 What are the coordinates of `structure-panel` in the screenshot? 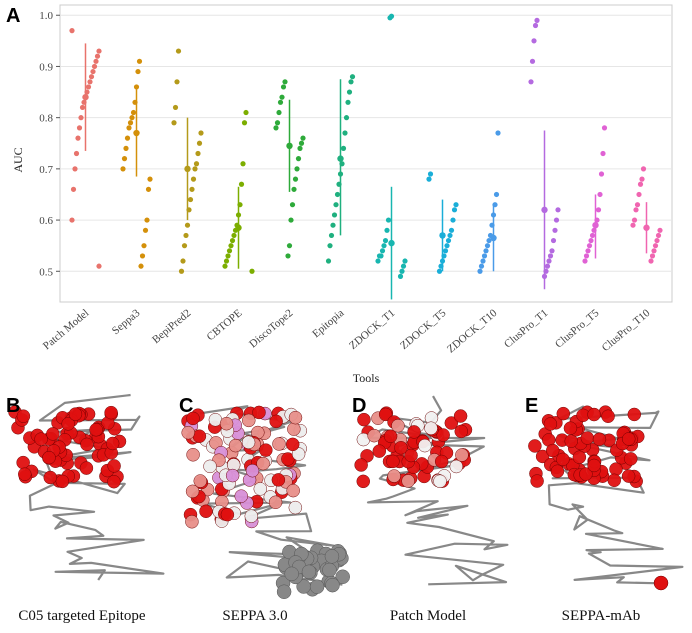 It's located at (265, 502).